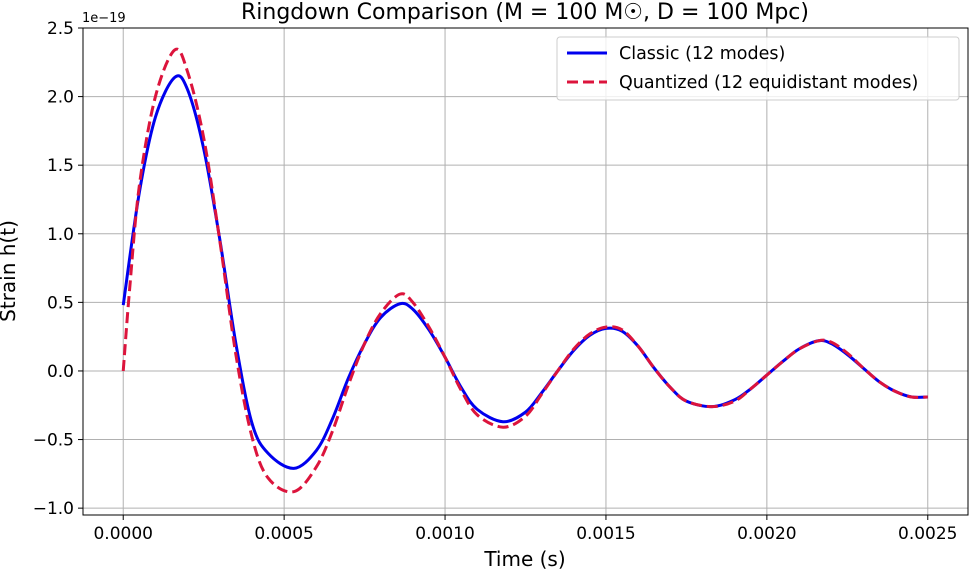 The height and width of the screenshot is (570, 969). I want to click on legend-box, so click(758, 68).